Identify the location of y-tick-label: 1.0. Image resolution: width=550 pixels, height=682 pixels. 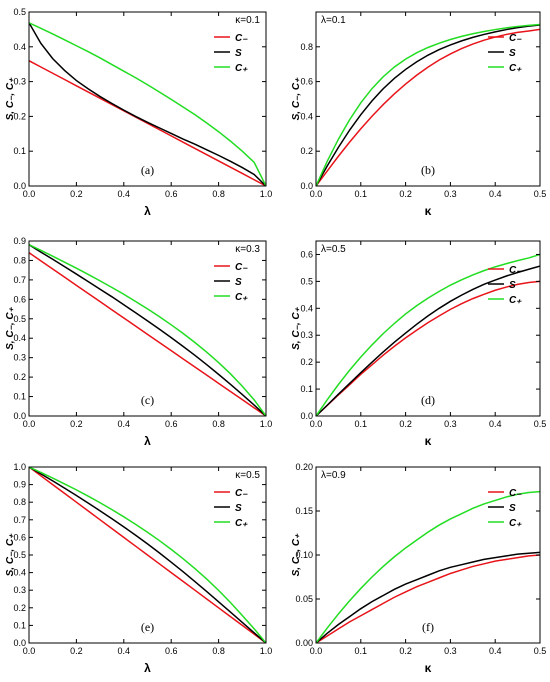
(19, 467).